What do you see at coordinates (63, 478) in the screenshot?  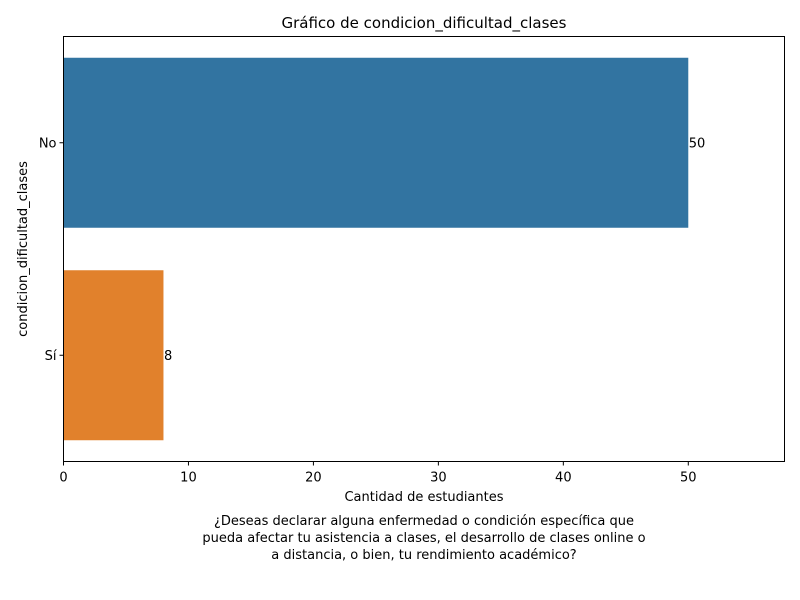 I see `x-tick-label-0: 0` at bounding box center [63, 478].